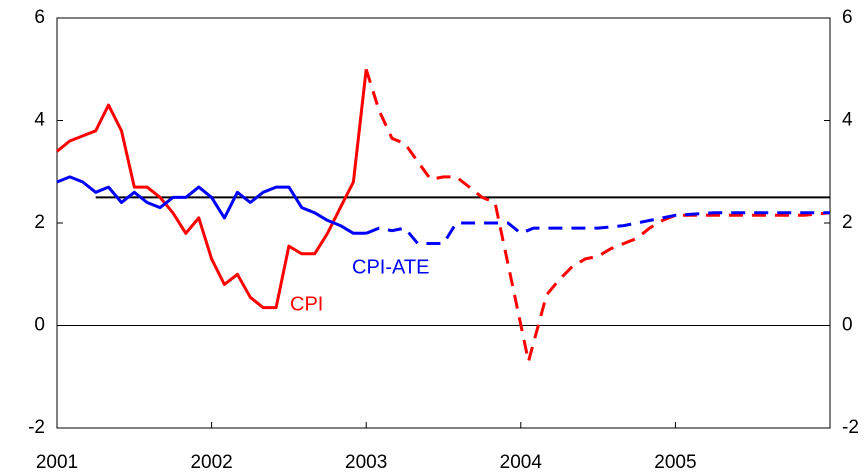 This screenshot has height=474, width=866. What do you see at coordinates (675, 462) in the screenshot?
I see `x-tick-label: 2005` at bounding box center [675, 462].